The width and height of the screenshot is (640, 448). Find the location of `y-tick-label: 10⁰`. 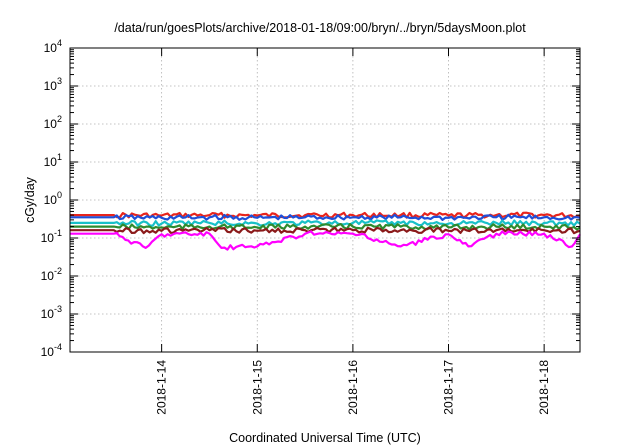

y-tick-label: 10⁰ is located at coordinates (53, 198).